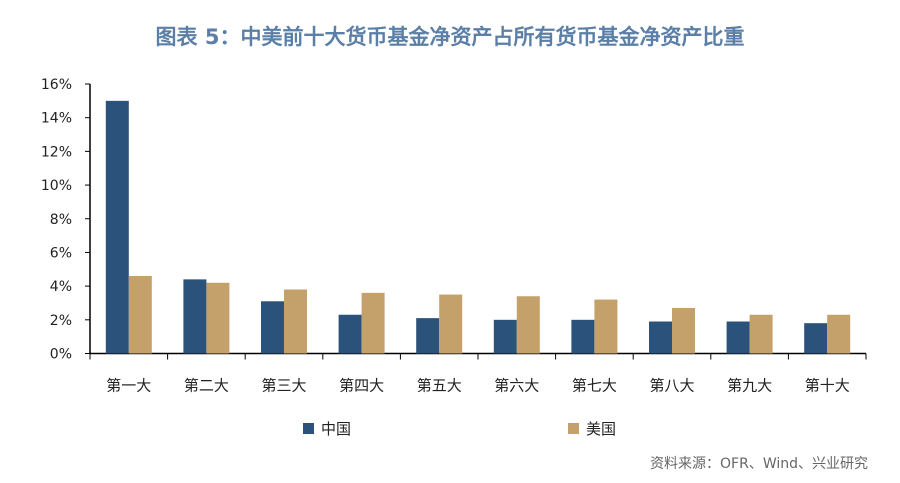 This screenshot has height=483, width=900. What do you see at coordinates (61, 287) in the screenshot?
I see `y-tick-label: 4%` at bounding box center [61, 287].